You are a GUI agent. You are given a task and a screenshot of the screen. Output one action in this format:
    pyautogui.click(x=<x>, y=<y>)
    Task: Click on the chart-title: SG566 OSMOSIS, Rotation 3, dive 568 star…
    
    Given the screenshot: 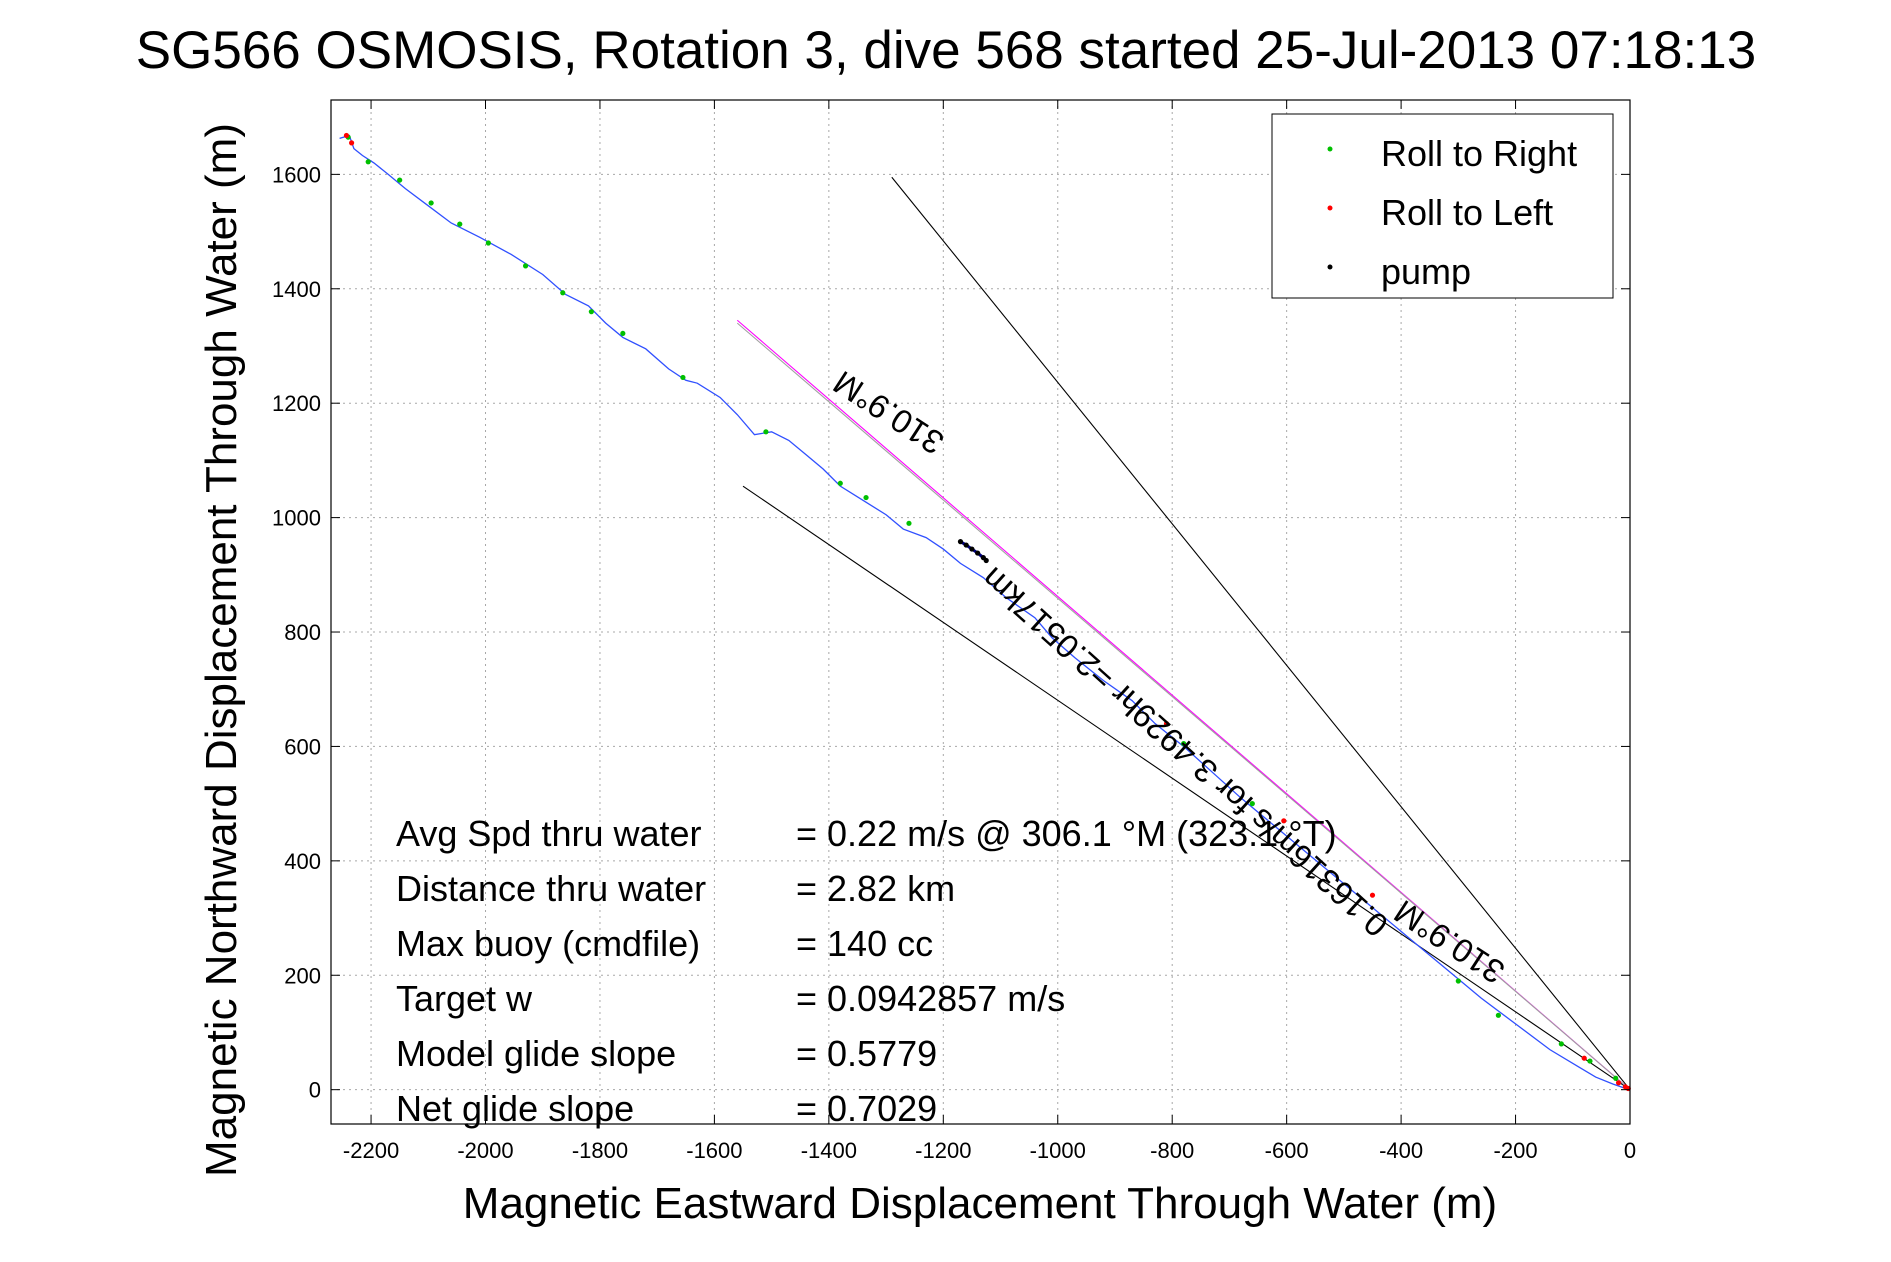 What is the action you would take?
    pyautogui.click(x=946, y=50)
    